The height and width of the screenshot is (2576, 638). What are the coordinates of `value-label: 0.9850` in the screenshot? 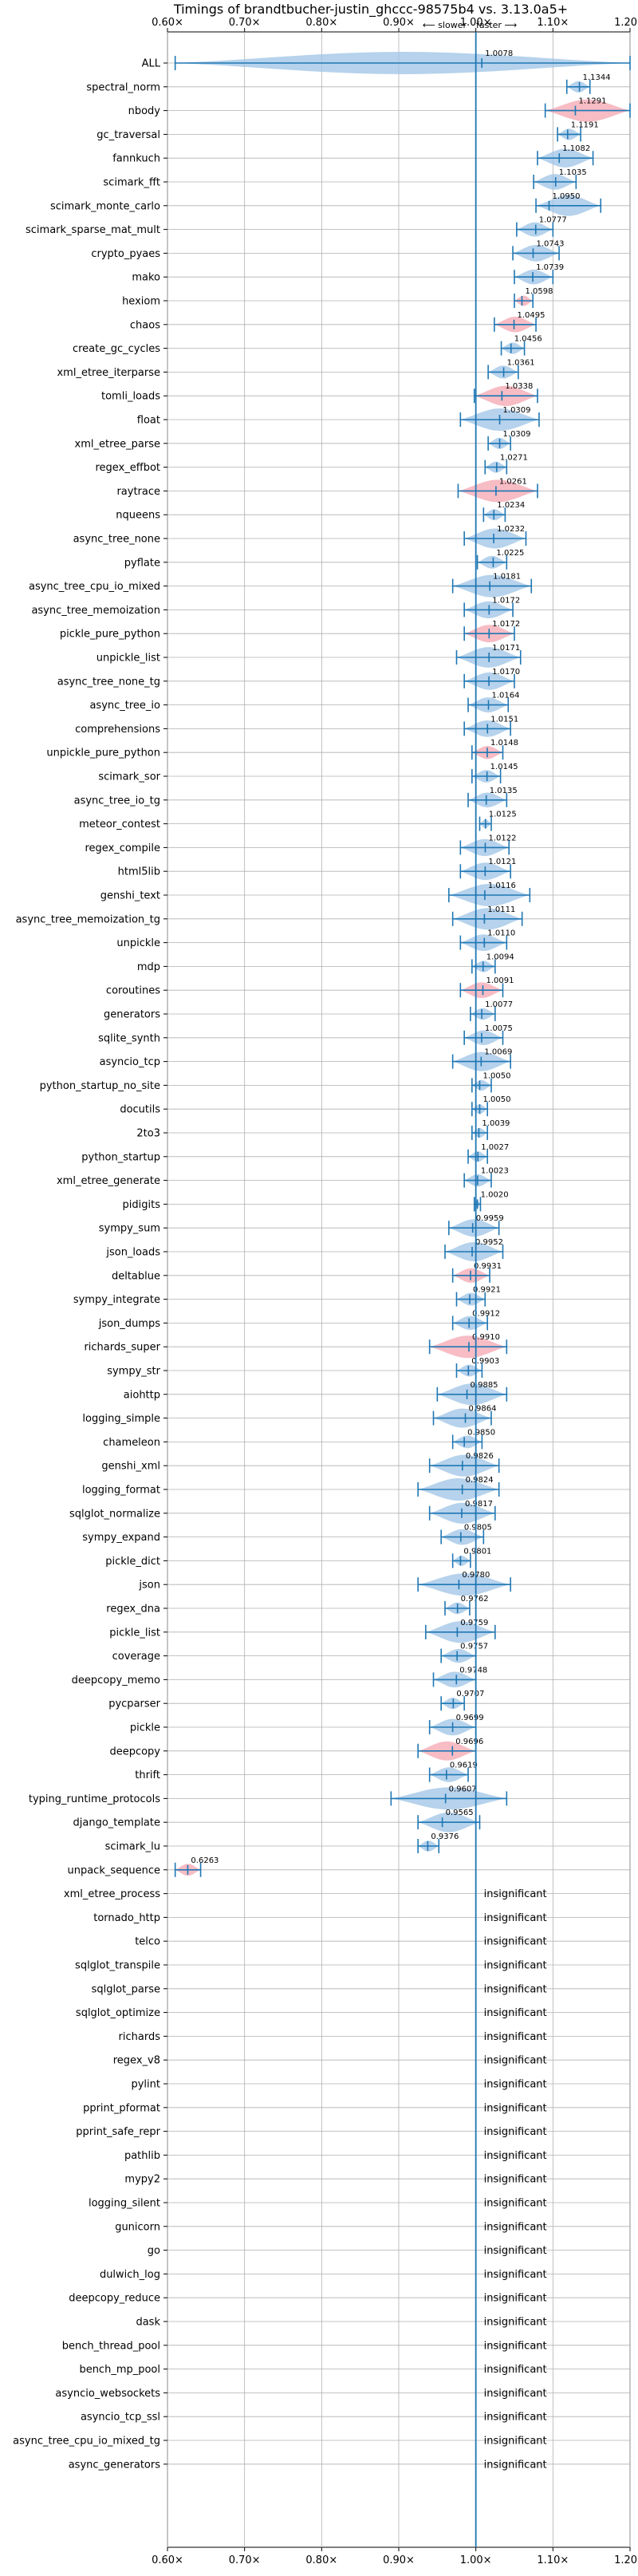 It's located at (481, 1433).